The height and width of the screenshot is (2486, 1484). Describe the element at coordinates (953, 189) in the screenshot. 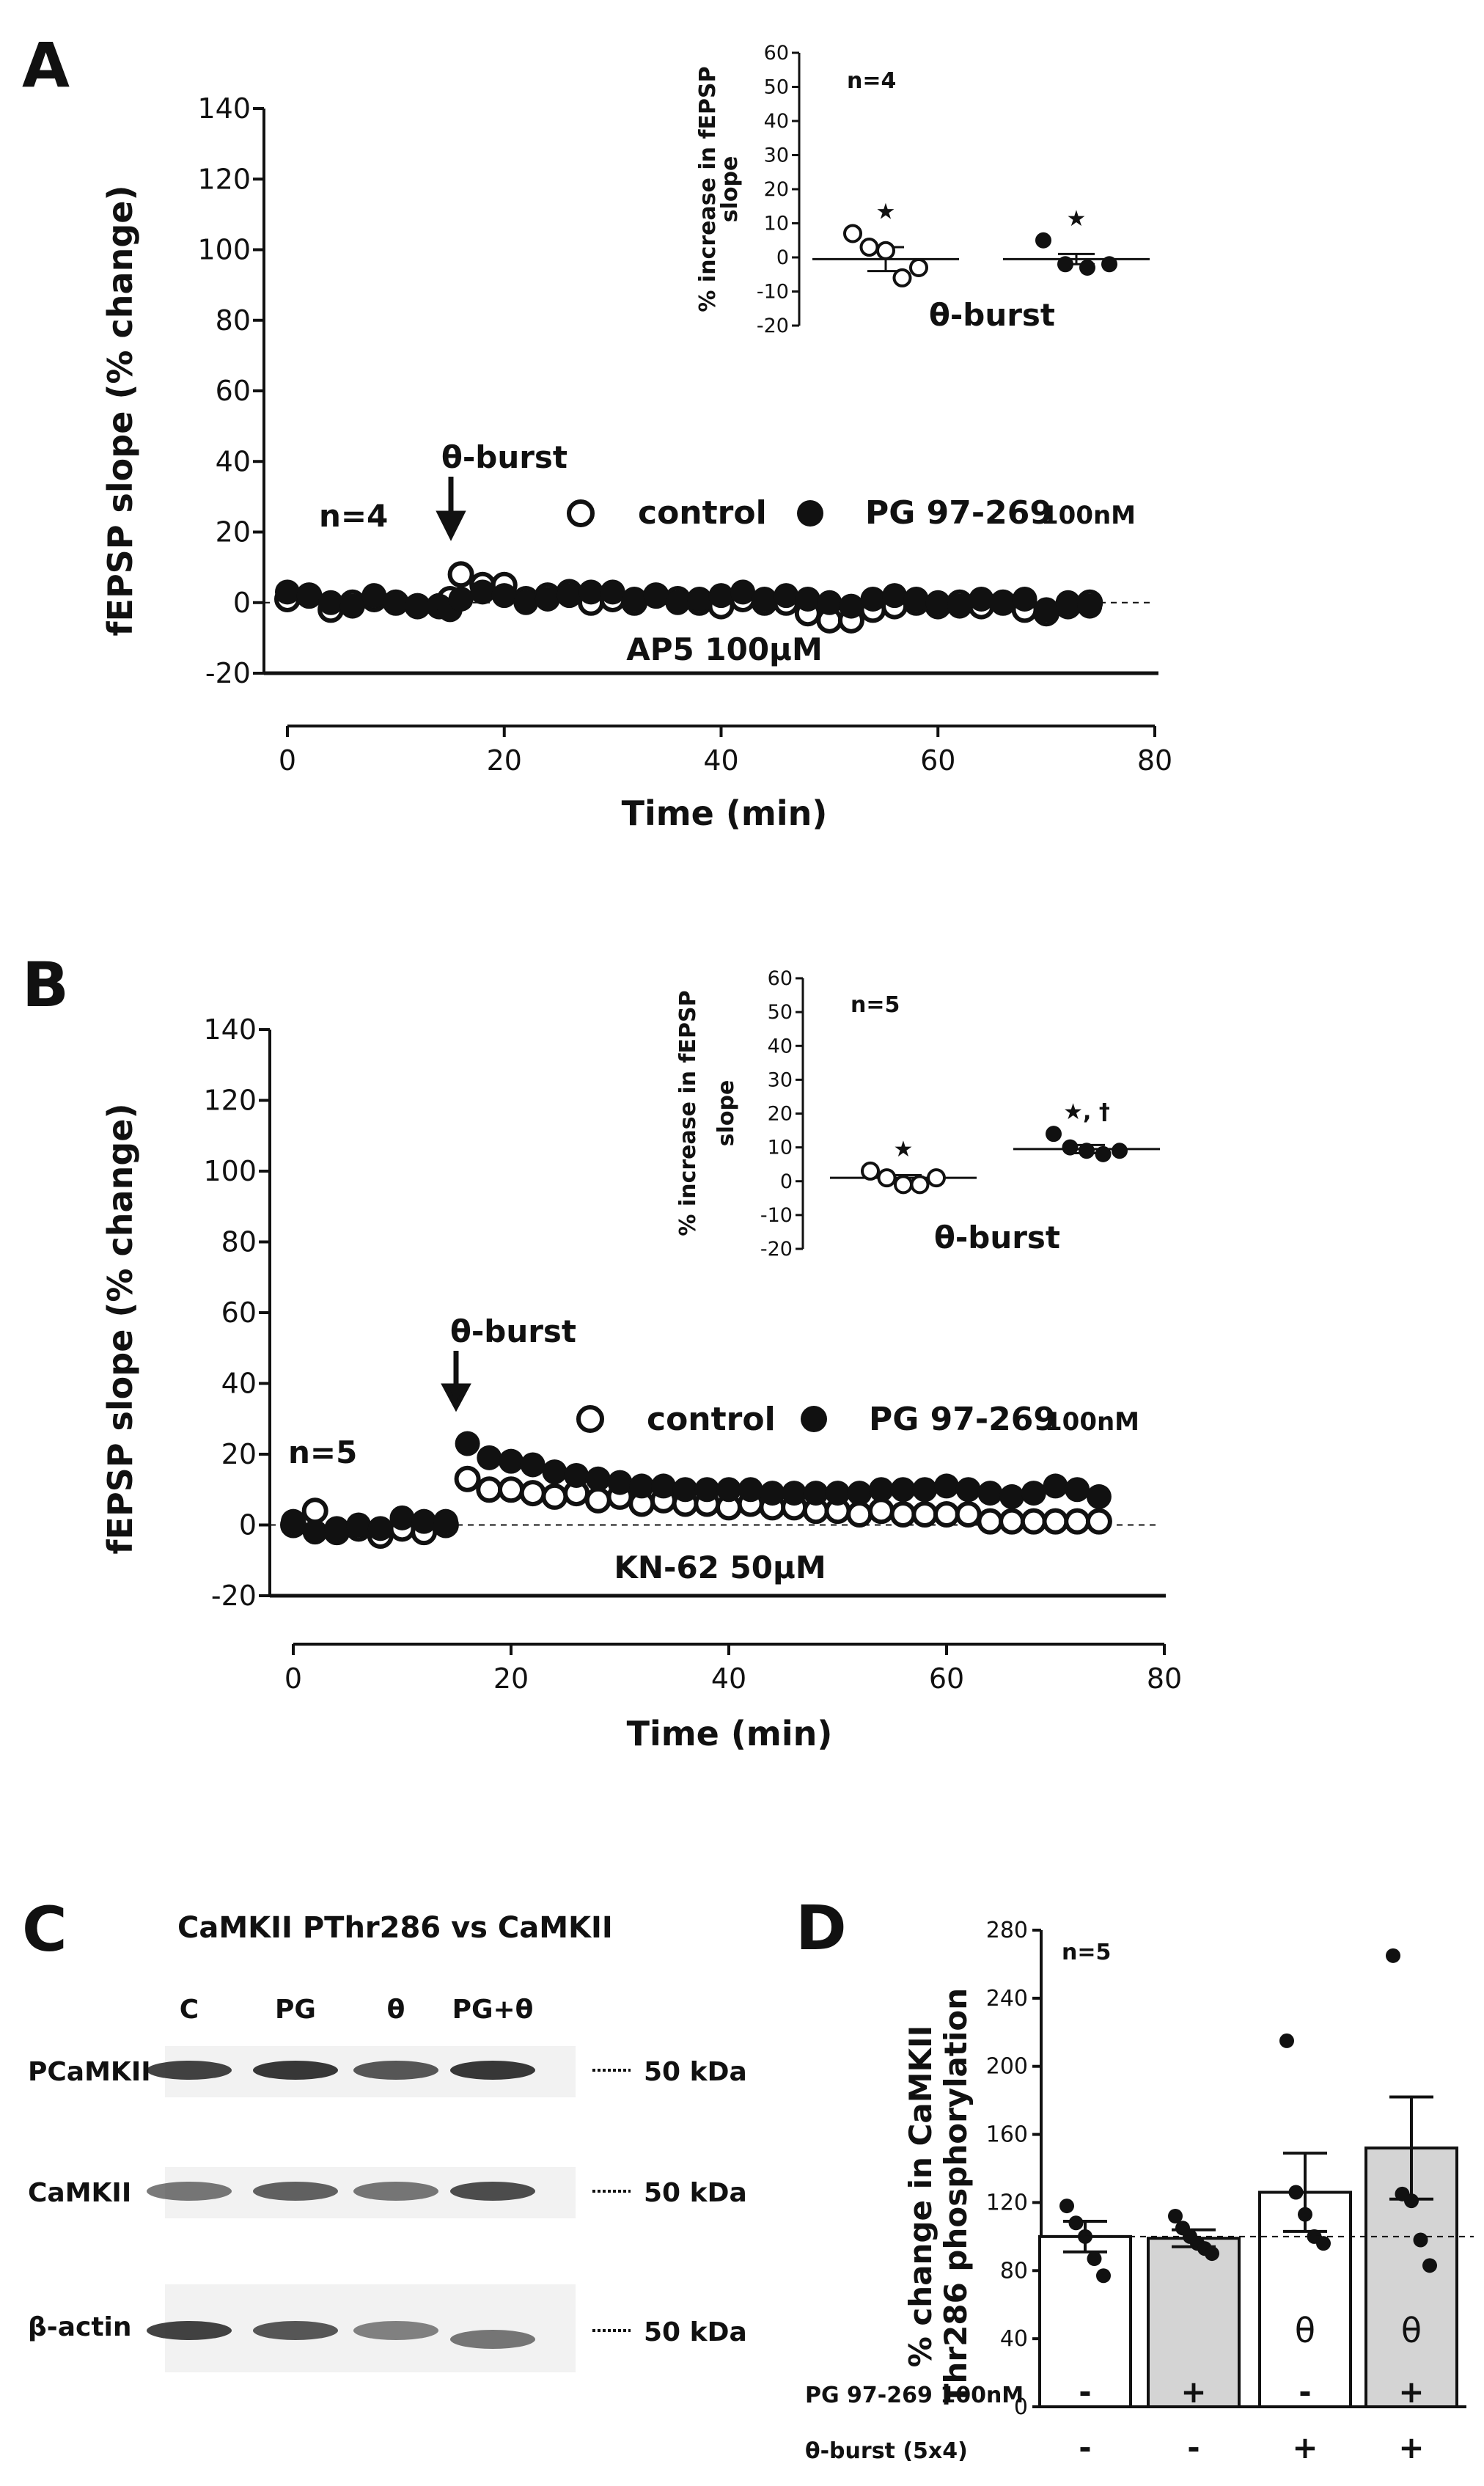

I see `a-inset: -20 -10 0 10 20 30 40 50 60 ★ ★` at that location.